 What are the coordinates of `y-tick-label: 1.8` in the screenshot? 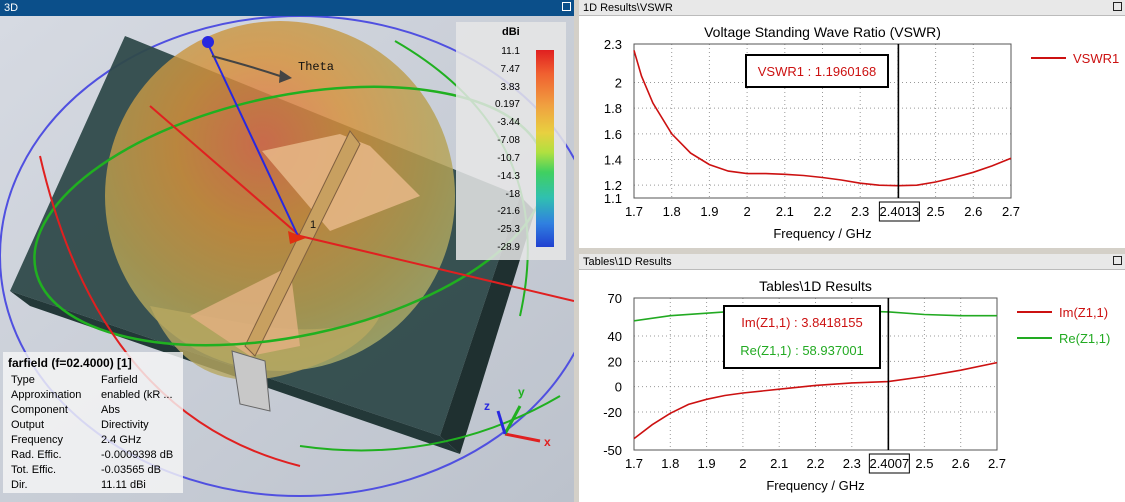 It's located at (613, 108).